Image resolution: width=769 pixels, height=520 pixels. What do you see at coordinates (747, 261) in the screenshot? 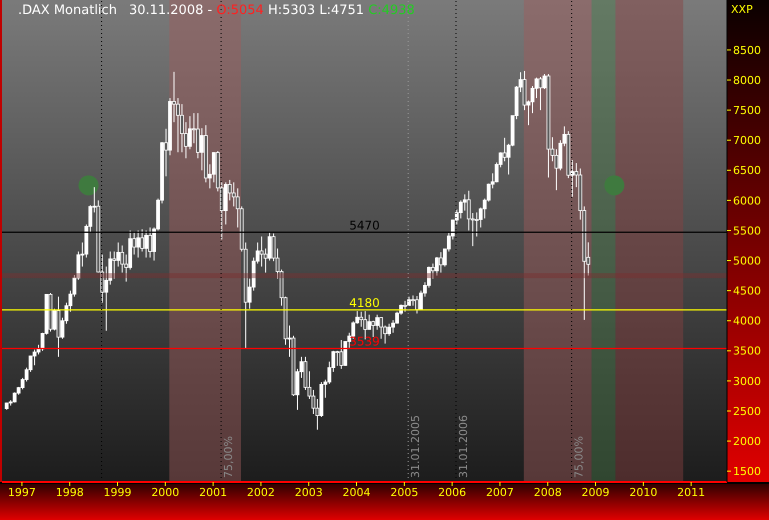
I see `y-tick-label: 5000` at bounding box center [747, 261].